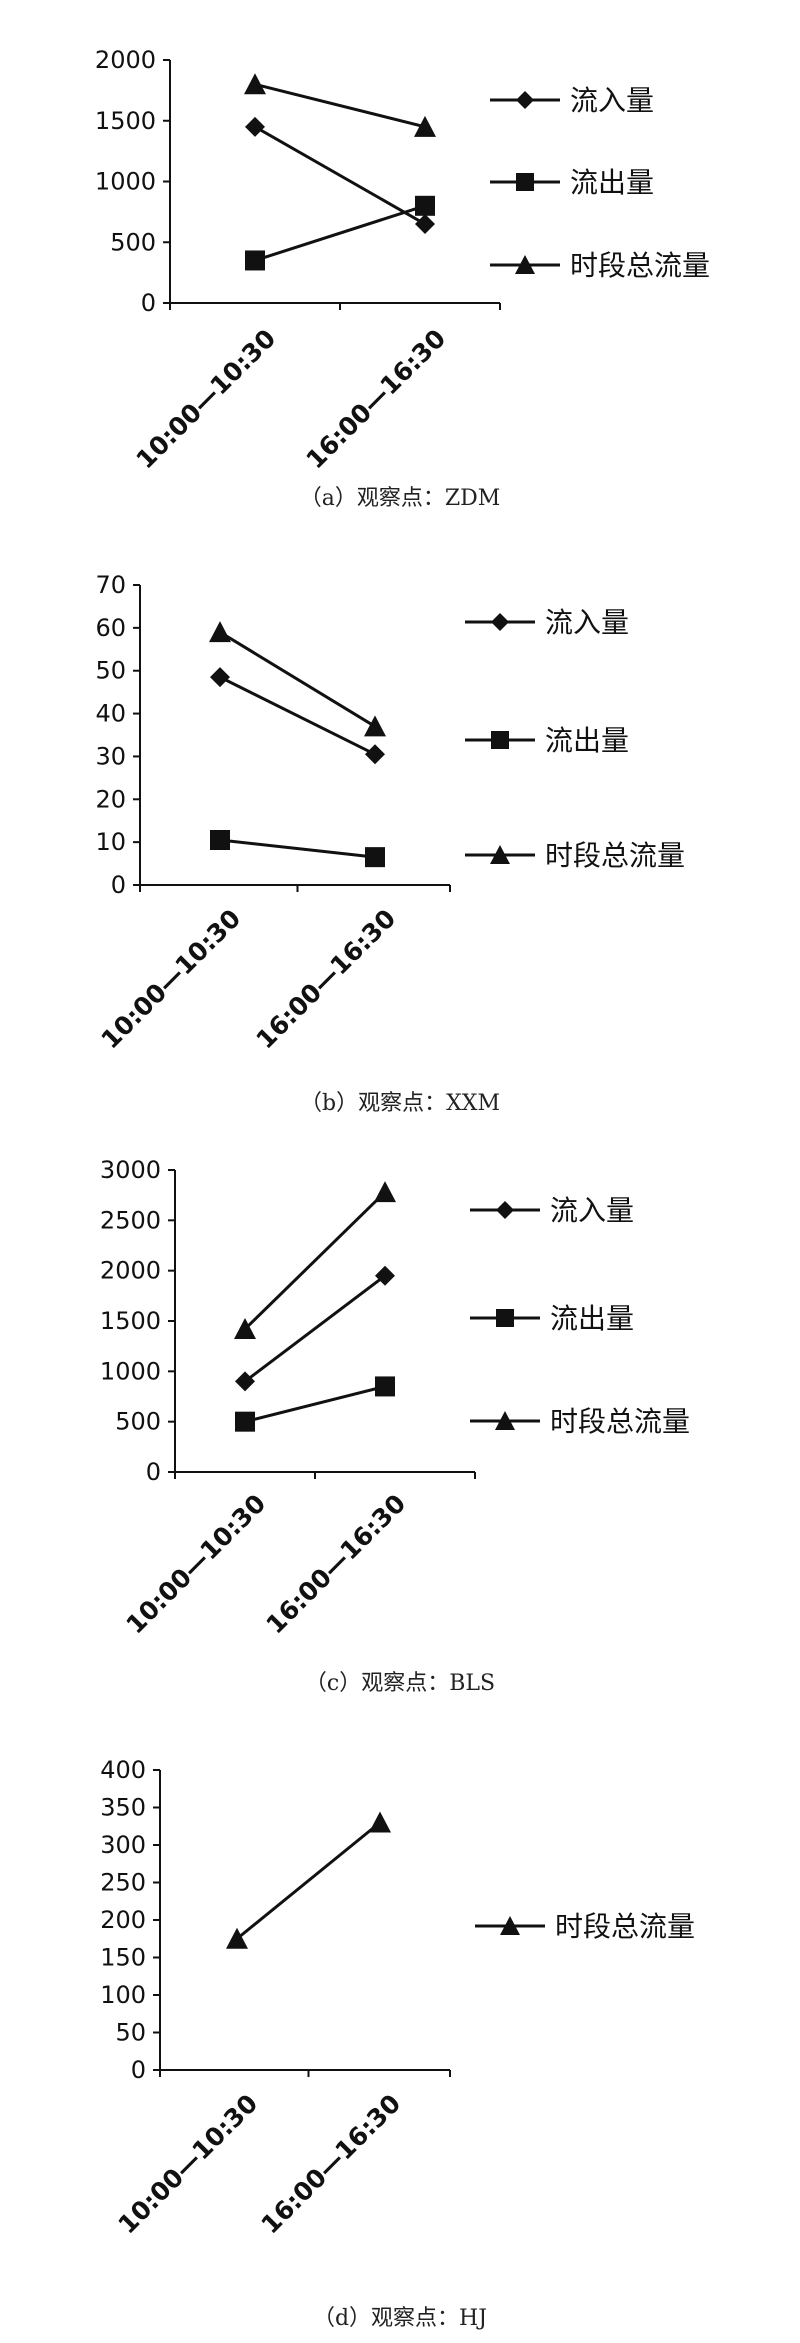  What do you see at coordinates (130, 1170) in the screenshot?
I see `y-tick-label: 3000` at bounding box center [130, 1170].